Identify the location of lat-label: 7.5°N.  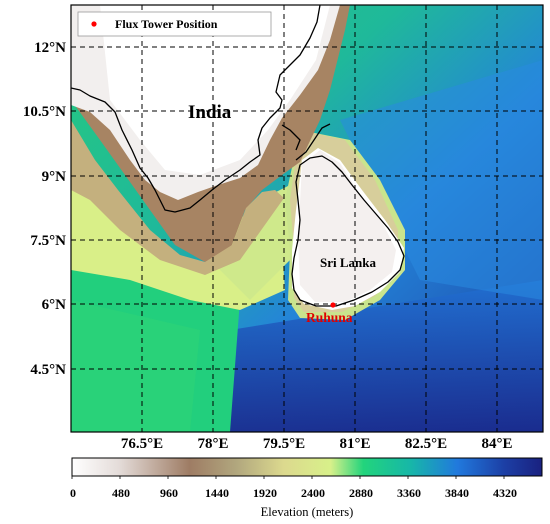
(48, 241).